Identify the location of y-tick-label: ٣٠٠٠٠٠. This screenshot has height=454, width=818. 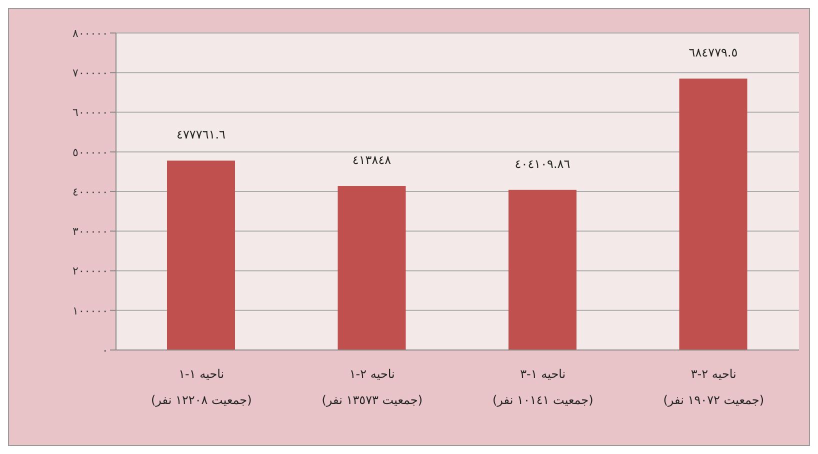
(90, 231).